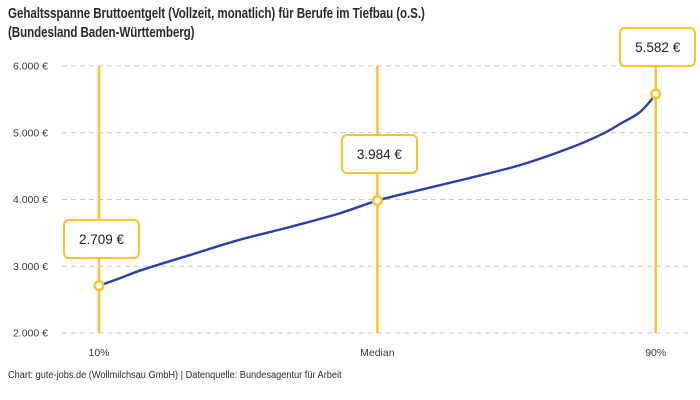 This screenshot has width=700, height=400. What do you see at coordinates (98, 353) in the screenshot?
I see `x-tick-label: 10%` at bounding box center [98, 353].